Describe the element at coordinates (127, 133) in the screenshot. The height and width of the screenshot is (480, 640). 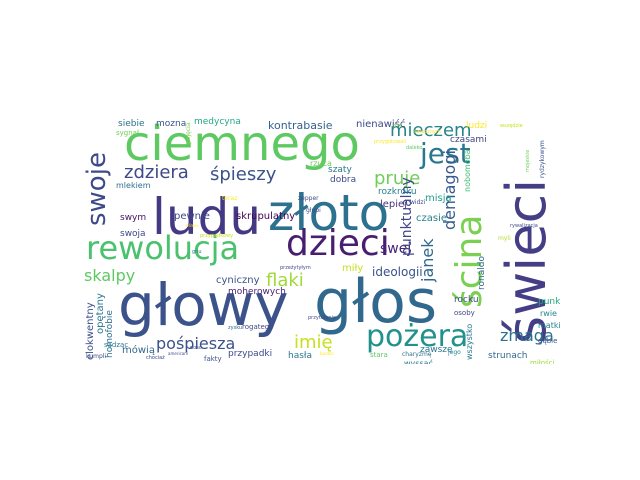
I see `word-sygnal: sygnał` at that location.